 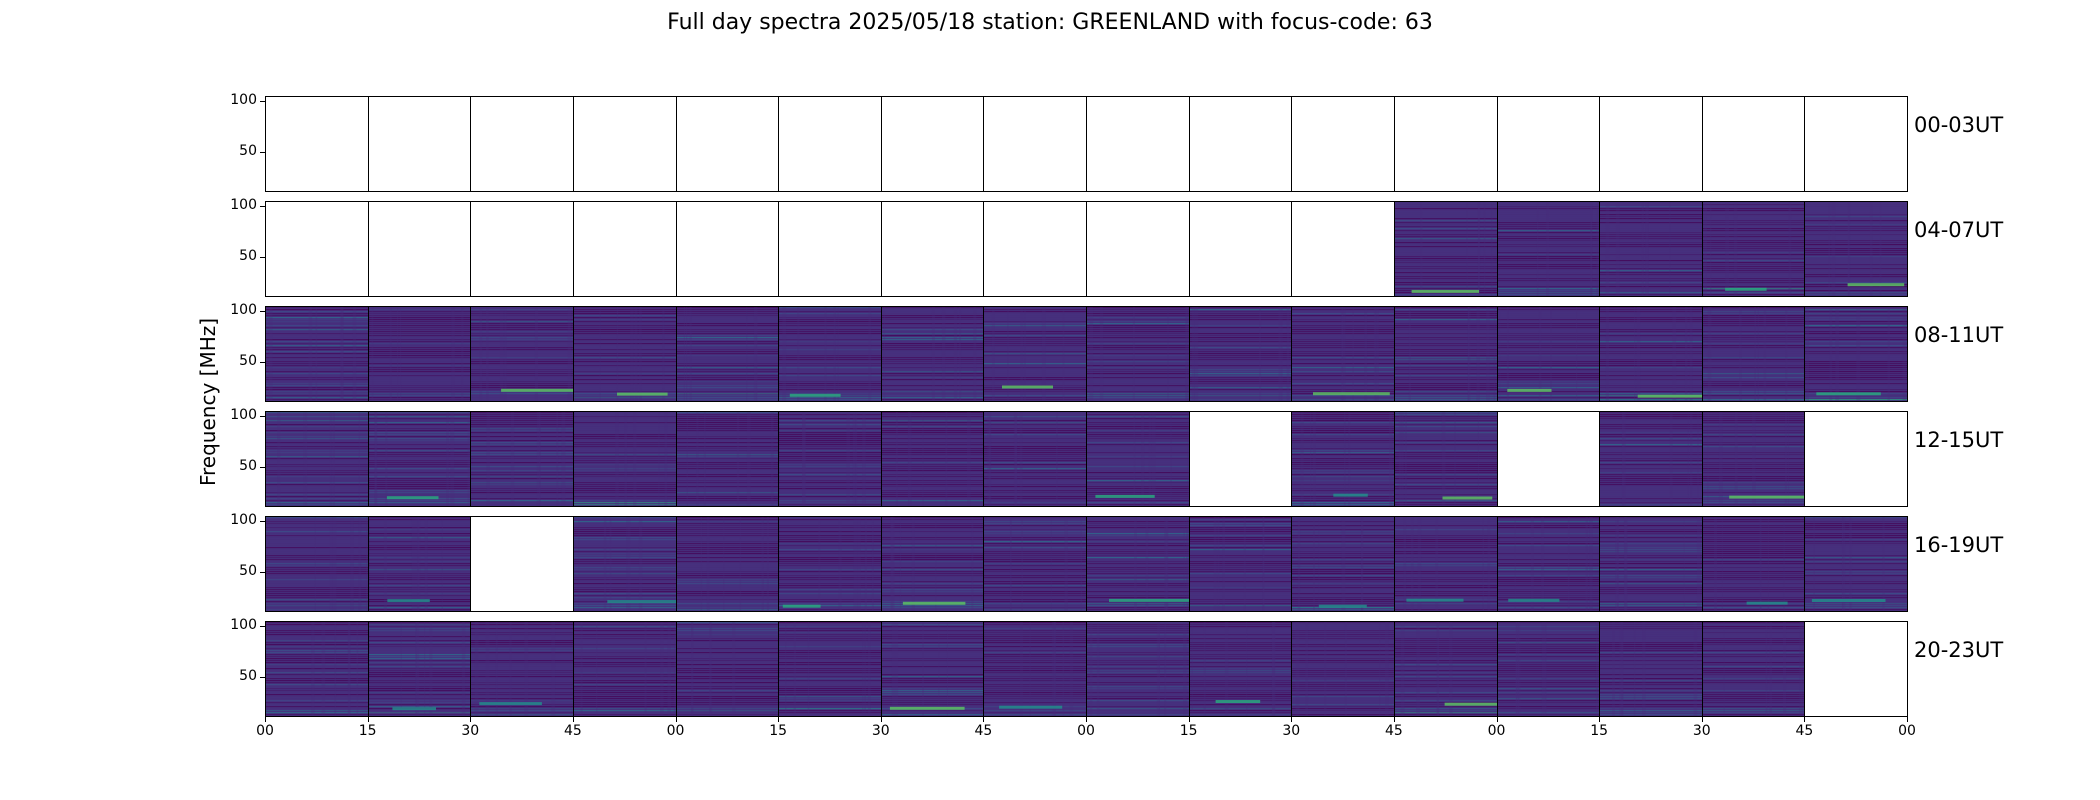 What do you see at coordinates (1959, 230) in the screenshot?
I see `row-label: 04-07UT` at bounding box center [1959, 230].